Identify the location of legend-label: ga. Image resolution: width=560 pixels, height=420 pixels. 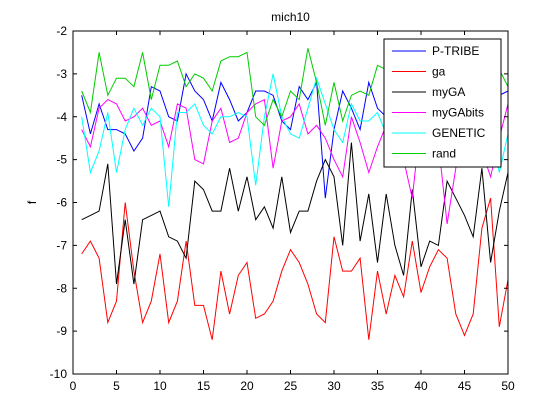
(439, 72).